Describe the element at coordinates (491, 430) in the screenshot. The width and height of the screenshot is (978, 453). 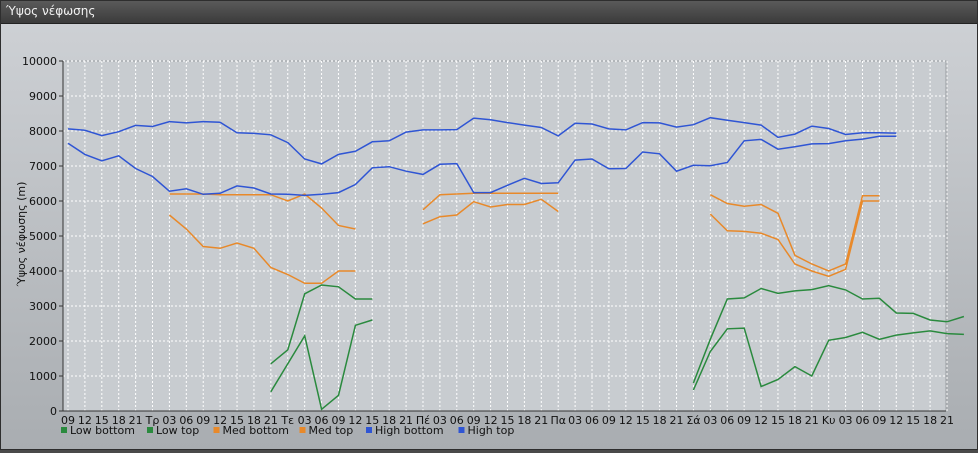
I see `legend-label: High top` at that location.